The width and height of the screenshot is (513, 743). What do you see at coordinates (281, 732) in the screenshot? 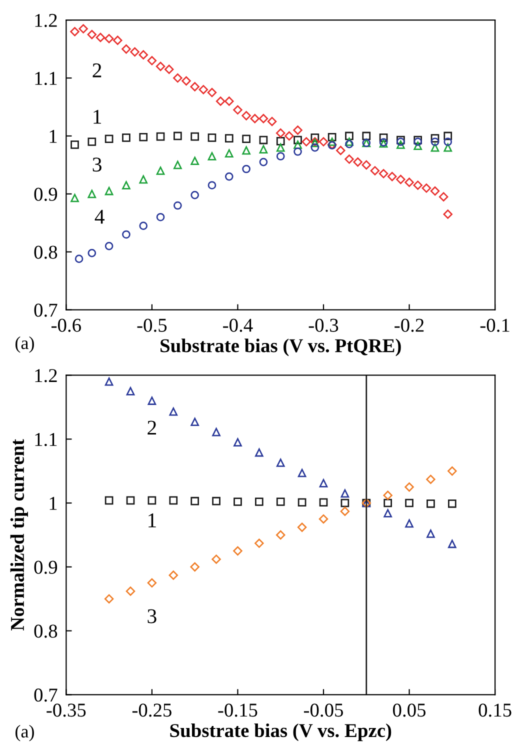
I see `x-axis-title: Substrate bias (V vs. Epzc)` at bounding box center [281, 732].